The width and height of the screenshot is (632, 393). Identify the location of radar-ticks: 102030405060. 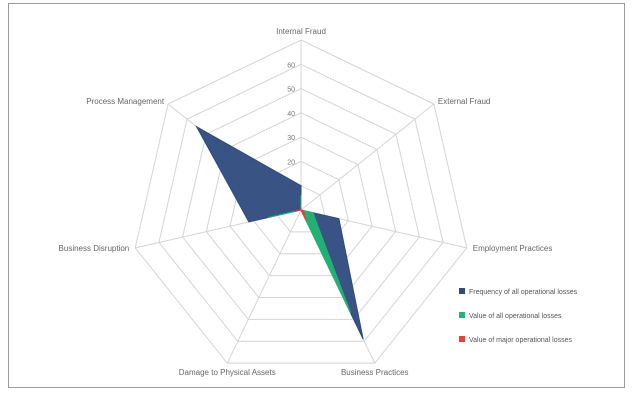
(291, 126).